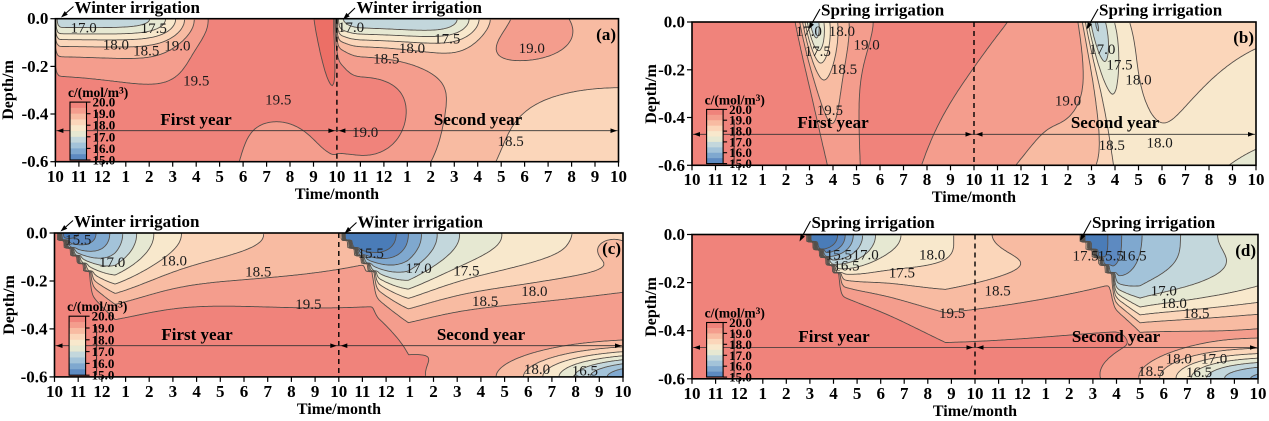 Image resolution: width=1269 pixels, height=421 pixels. I want to click on svg-text: (c), so click(611, 248).